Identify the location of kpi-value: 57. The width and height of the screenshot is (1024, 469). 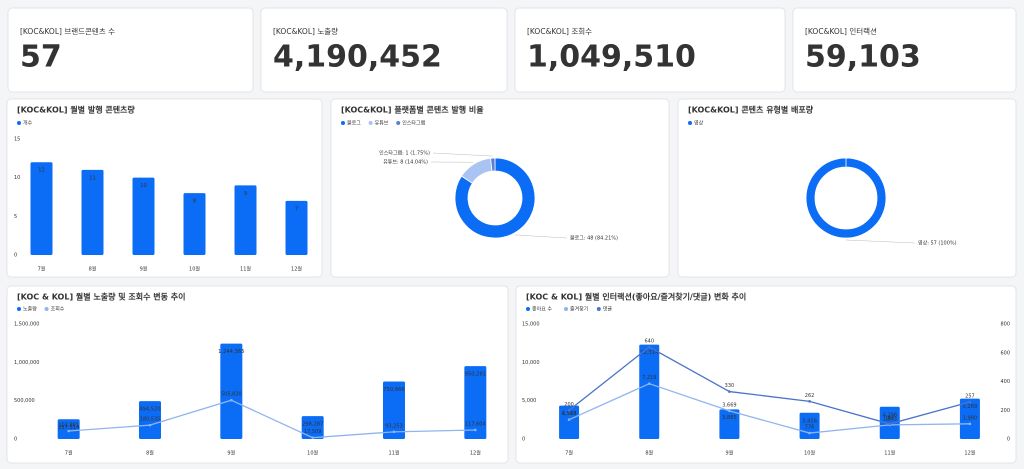
(41, 57).